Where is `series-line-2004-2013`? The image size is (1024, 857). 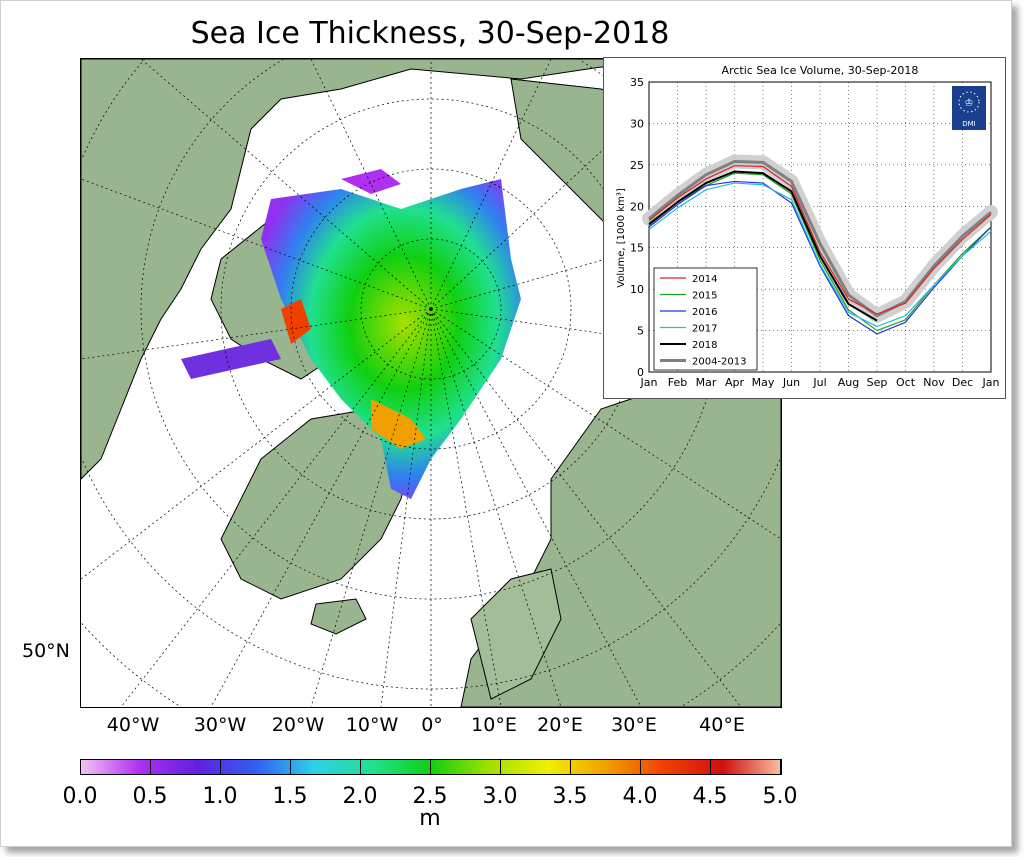
series-line-2004-2013 is located at coordinates (820, 239).